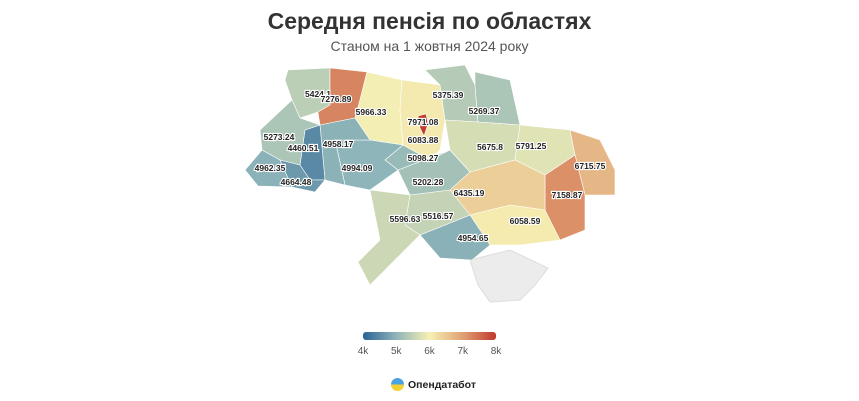  Describe the element at coordinates (438, 216) in the screenshot. I see `region-value-label: 5516.57` at that location.